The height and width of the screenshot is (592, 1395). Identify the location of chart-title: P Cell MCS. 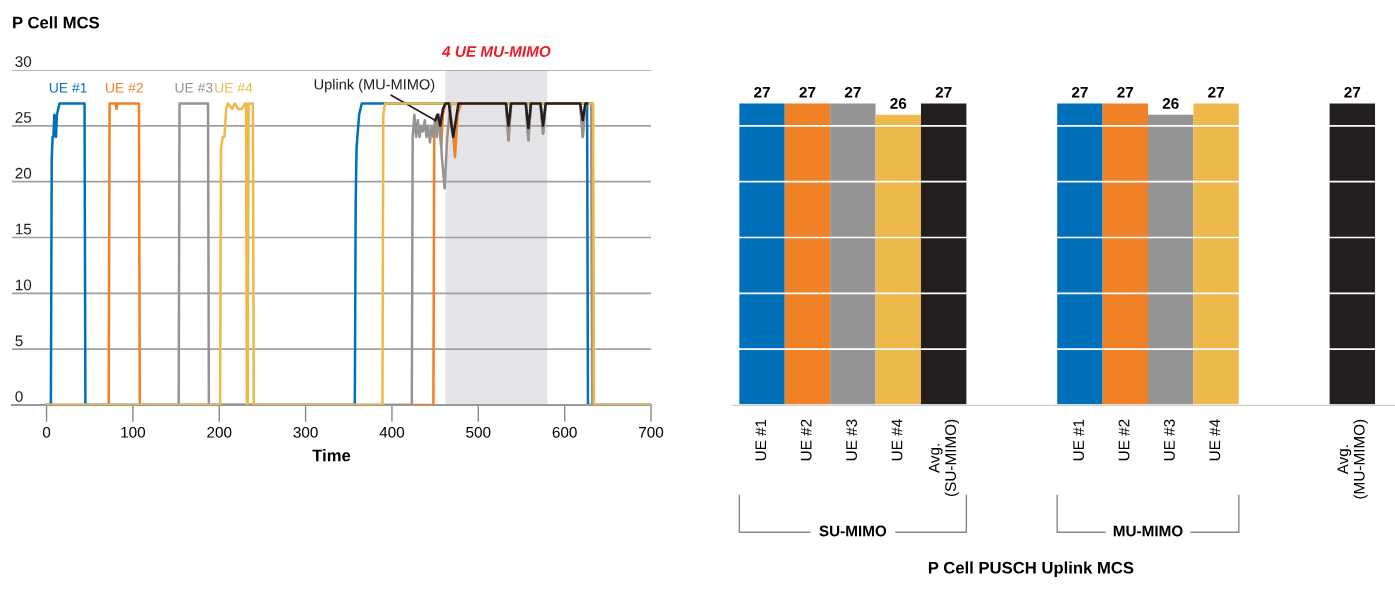
(56, 22).